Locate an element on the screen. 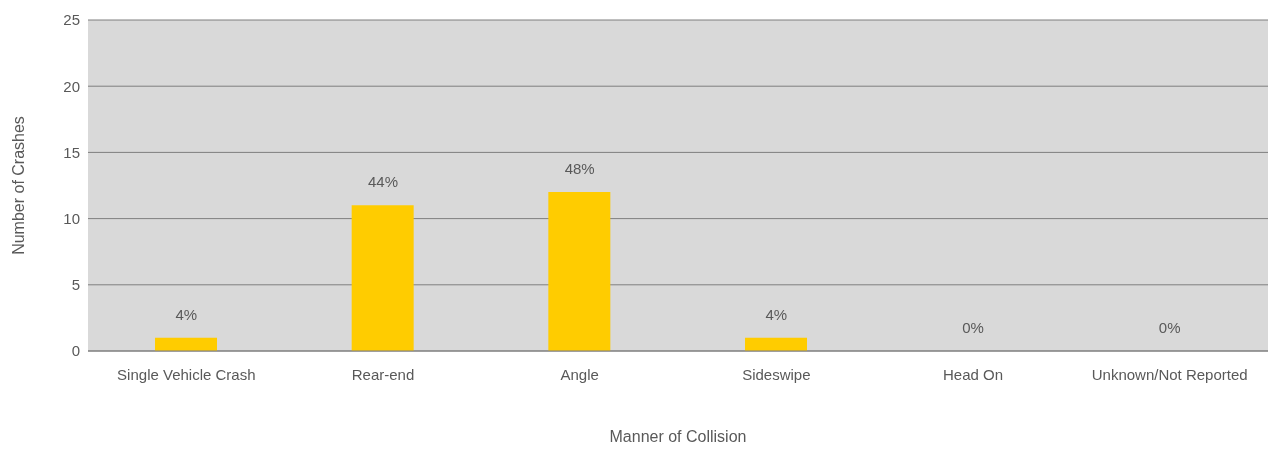 The width and height of the screenshot is (1279, 469). x-tick-label: Head On is located at coordinates (973, 374).